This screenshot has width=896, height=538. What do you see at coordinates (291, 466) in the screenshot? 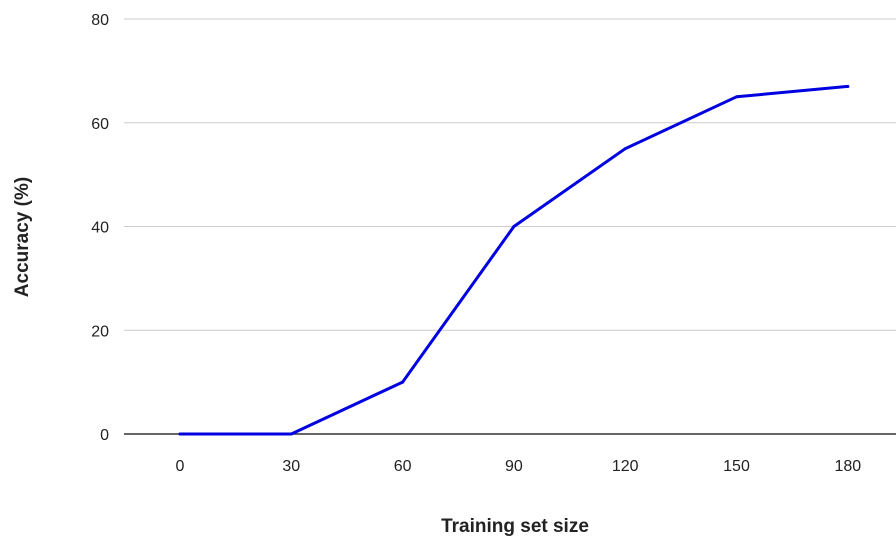
I see `x-tick-label: 30` at bounding box center [291, 466].